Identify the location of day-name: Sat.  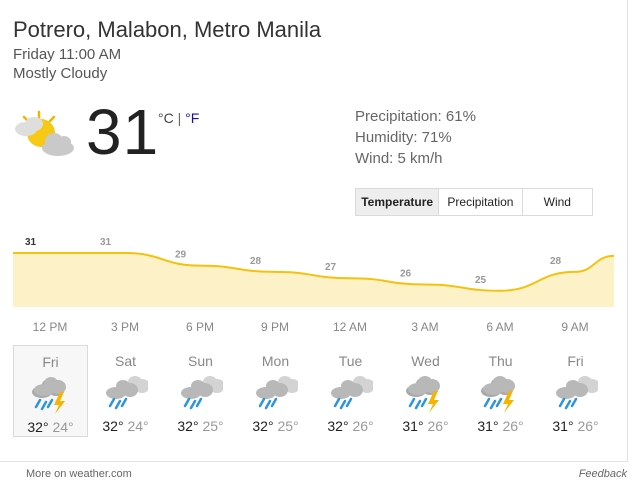
(125, 361).